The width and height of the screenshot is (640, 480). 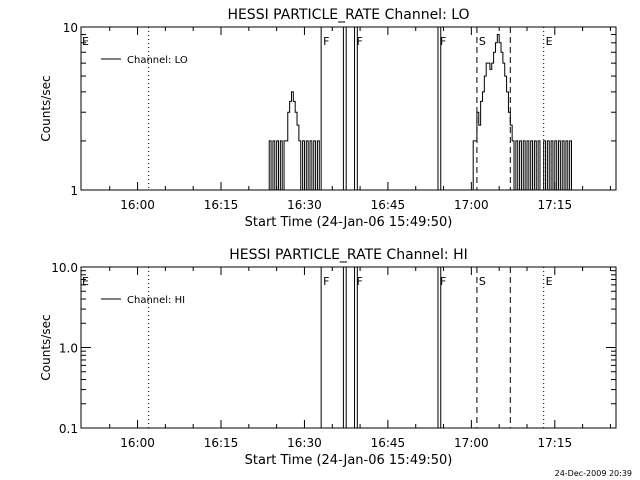 I want to click on legend-label: Channel: LO, so click(x=157, y=60).